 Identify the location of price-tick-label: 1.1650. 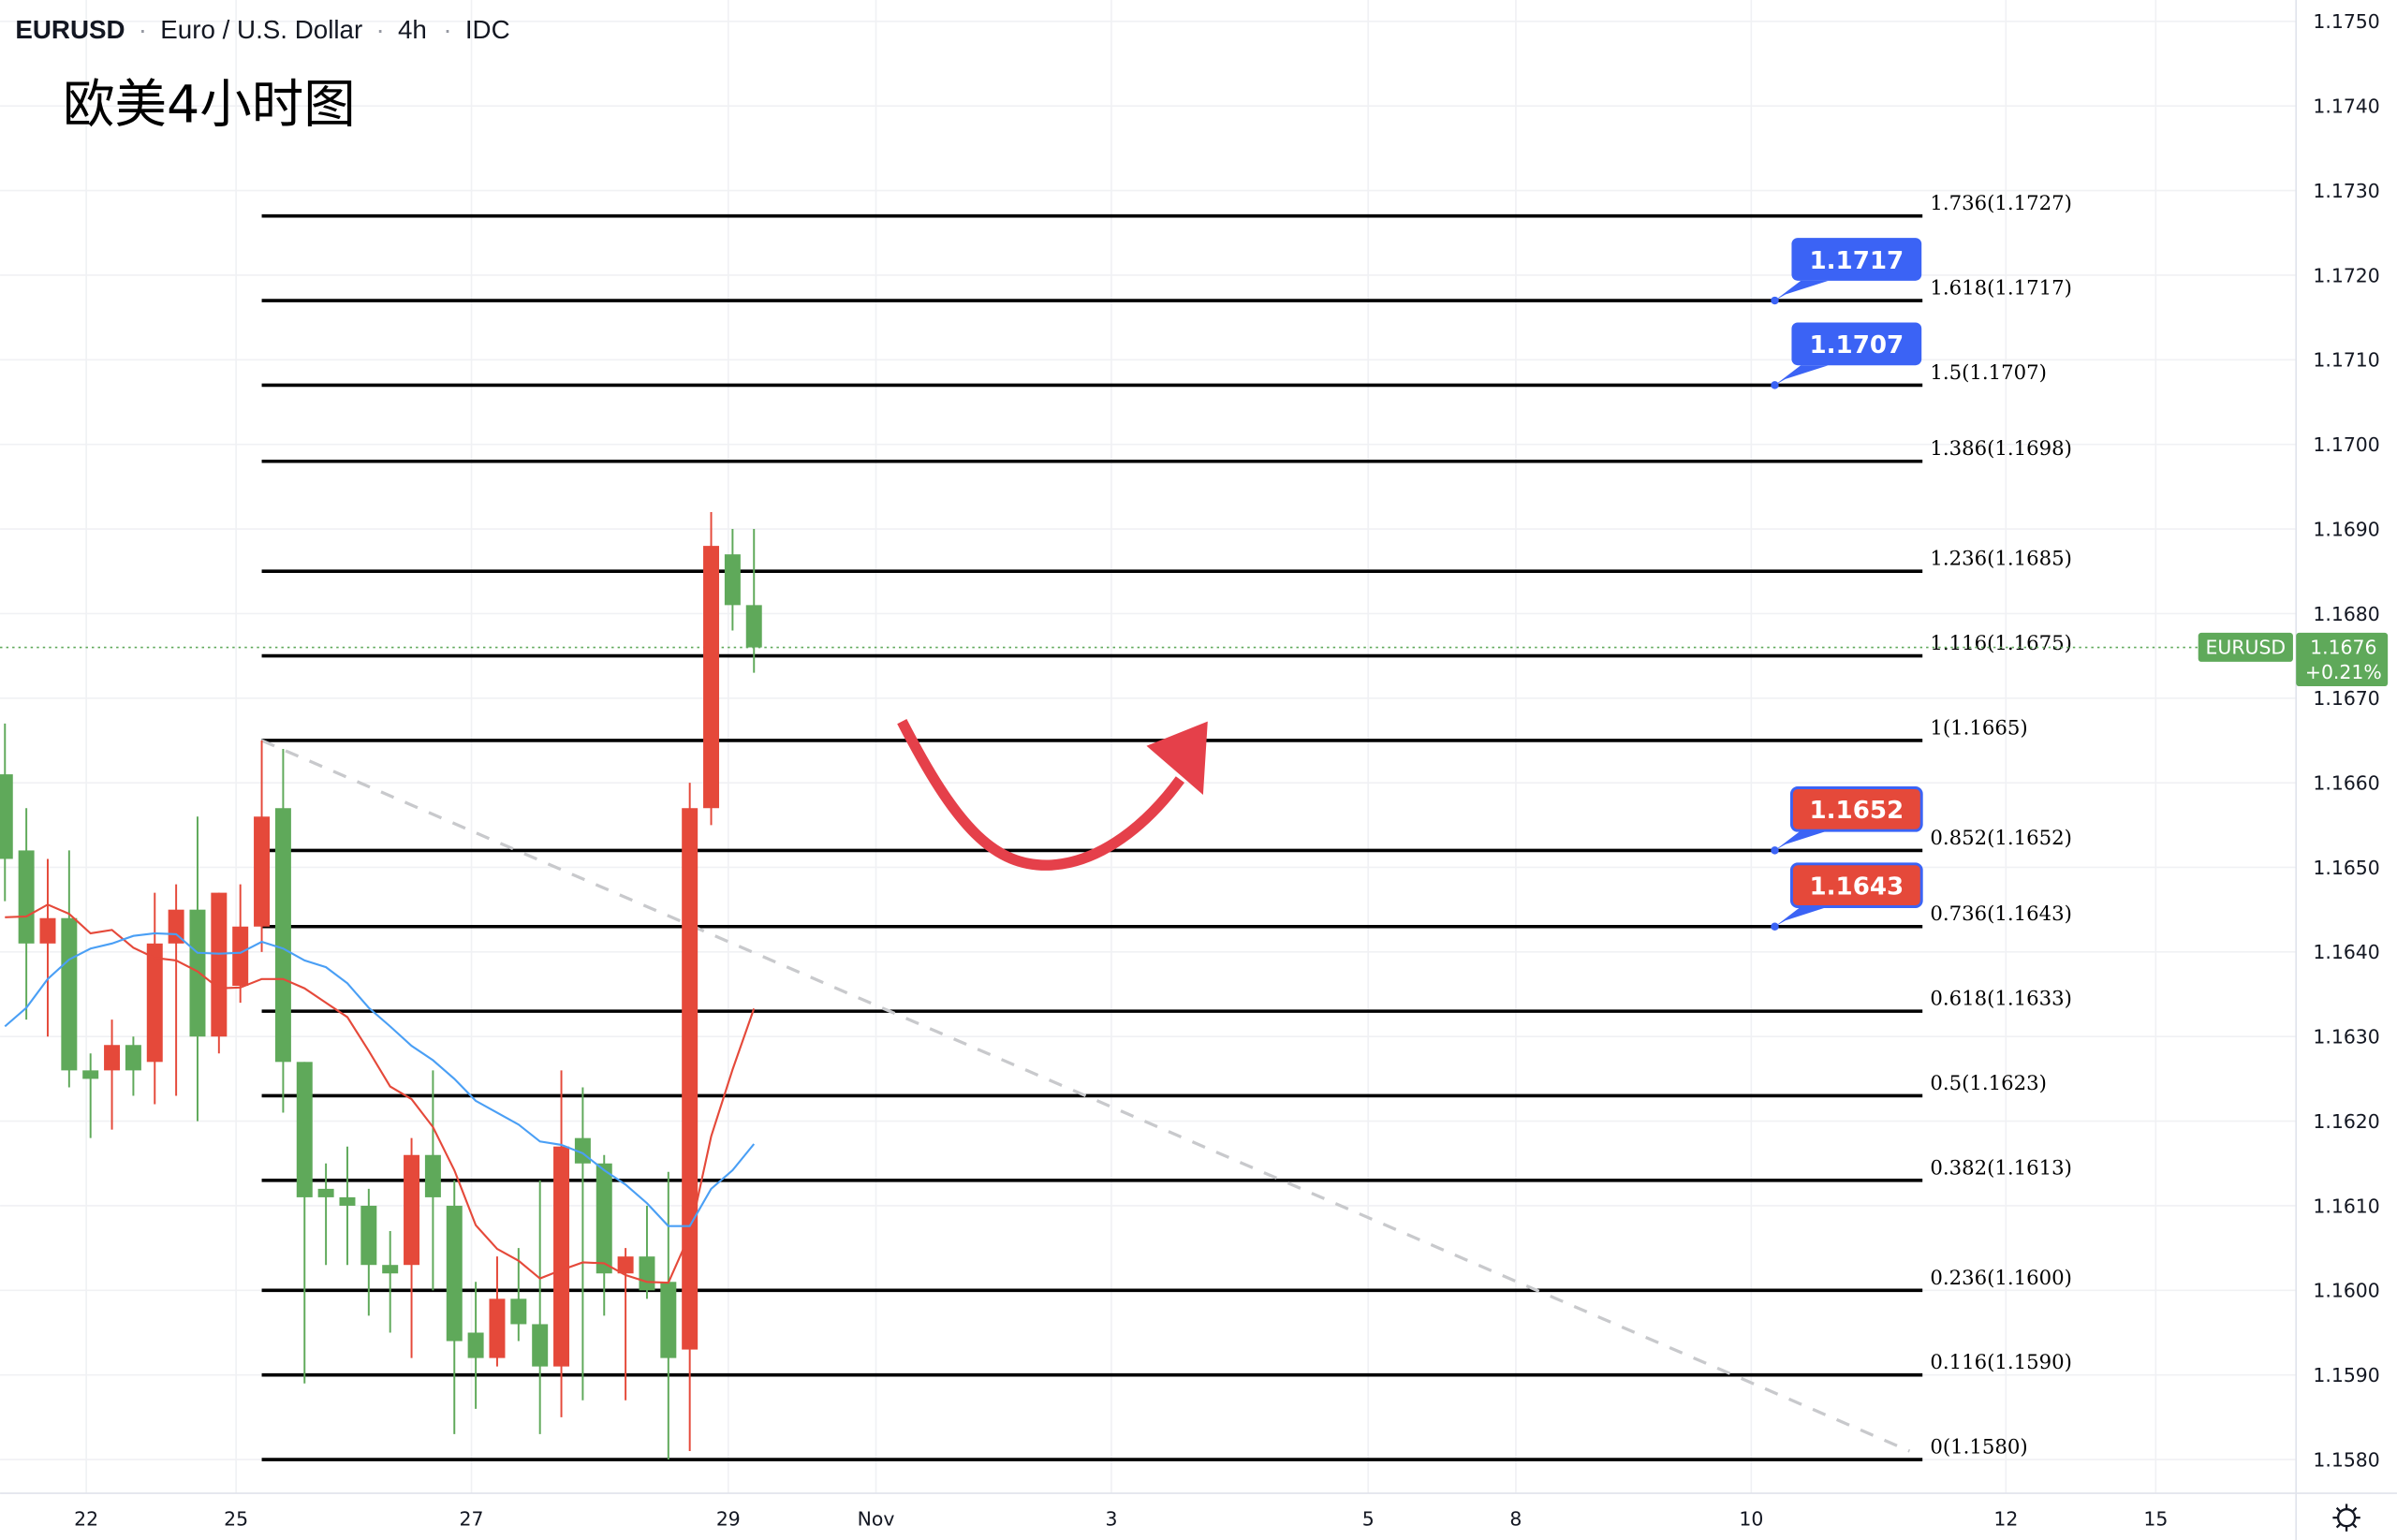
(2346, 868).